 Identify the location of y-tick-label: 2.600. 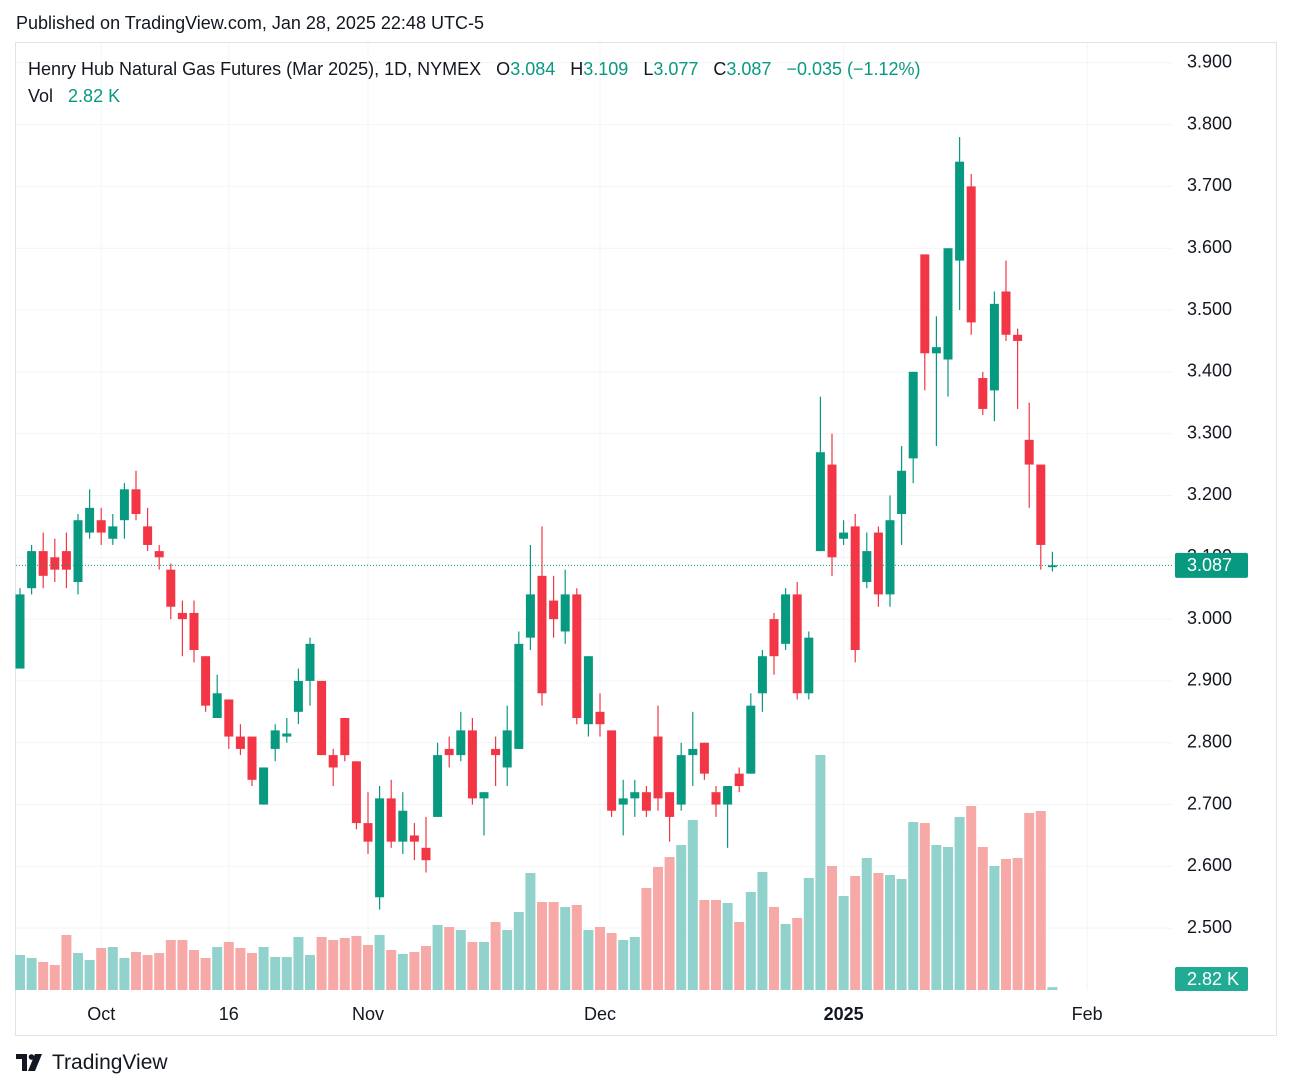
(1209, 865).